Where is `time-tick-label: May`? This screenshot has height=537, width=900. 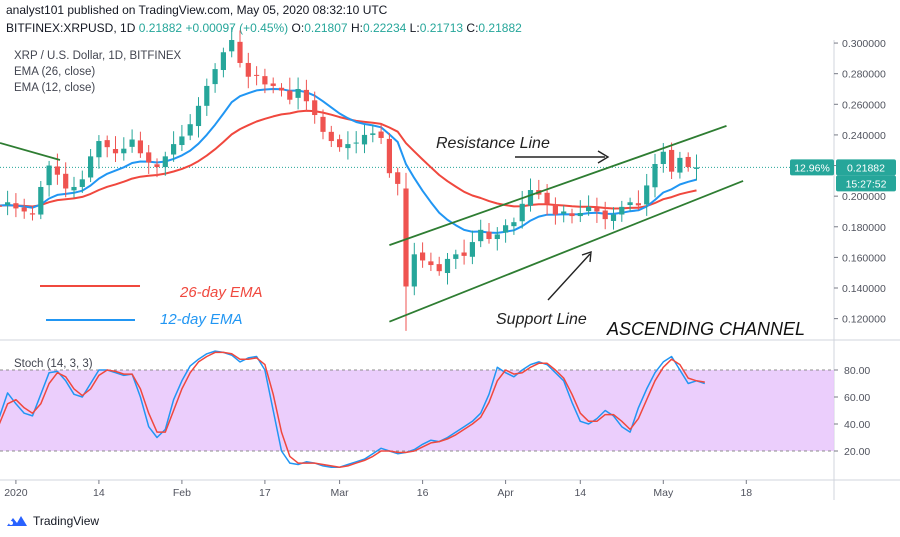 time-tick-label: May is located at coordinates (663, 493).